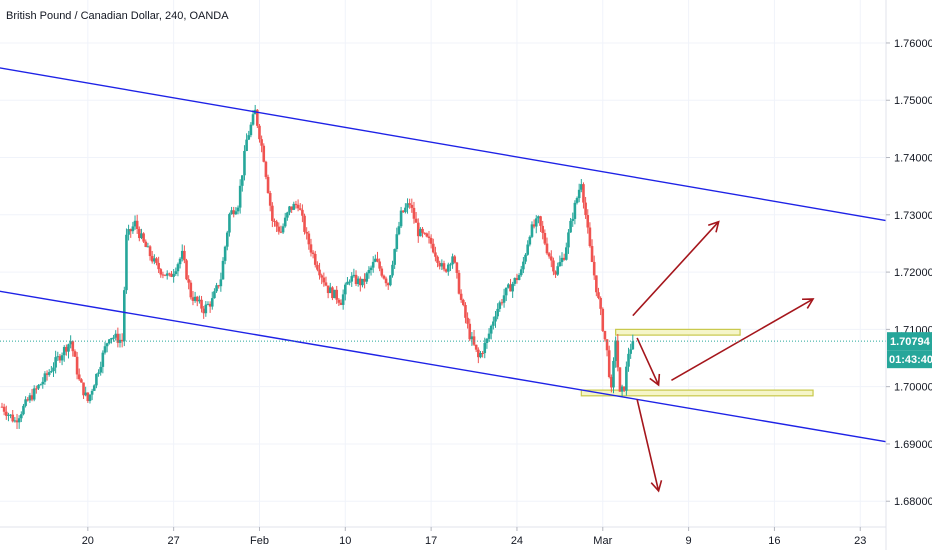  I want to click on countdown-badge: 01:43:40, so click(909, 359).